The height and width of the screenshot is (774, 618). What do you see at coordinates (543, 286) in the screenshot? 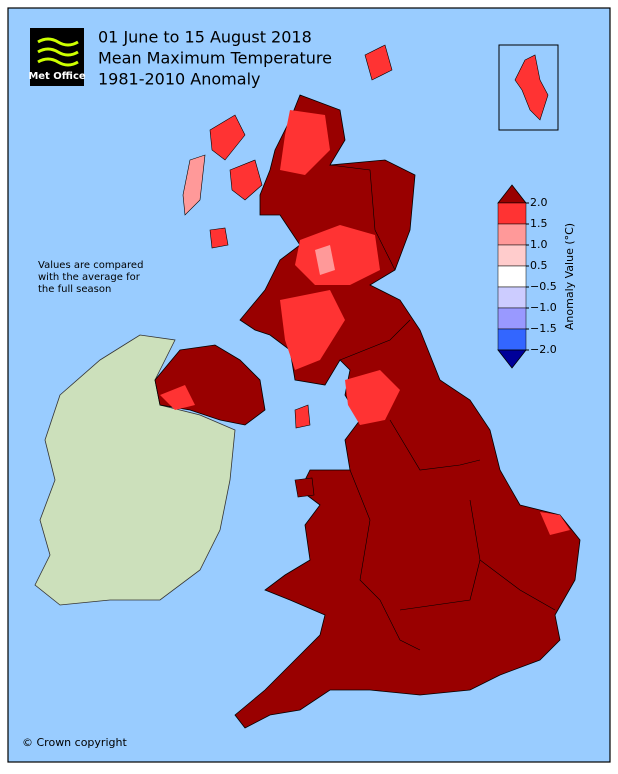
I see `colorbar-tick-label: −0.5` at bounding box center [543, 286].